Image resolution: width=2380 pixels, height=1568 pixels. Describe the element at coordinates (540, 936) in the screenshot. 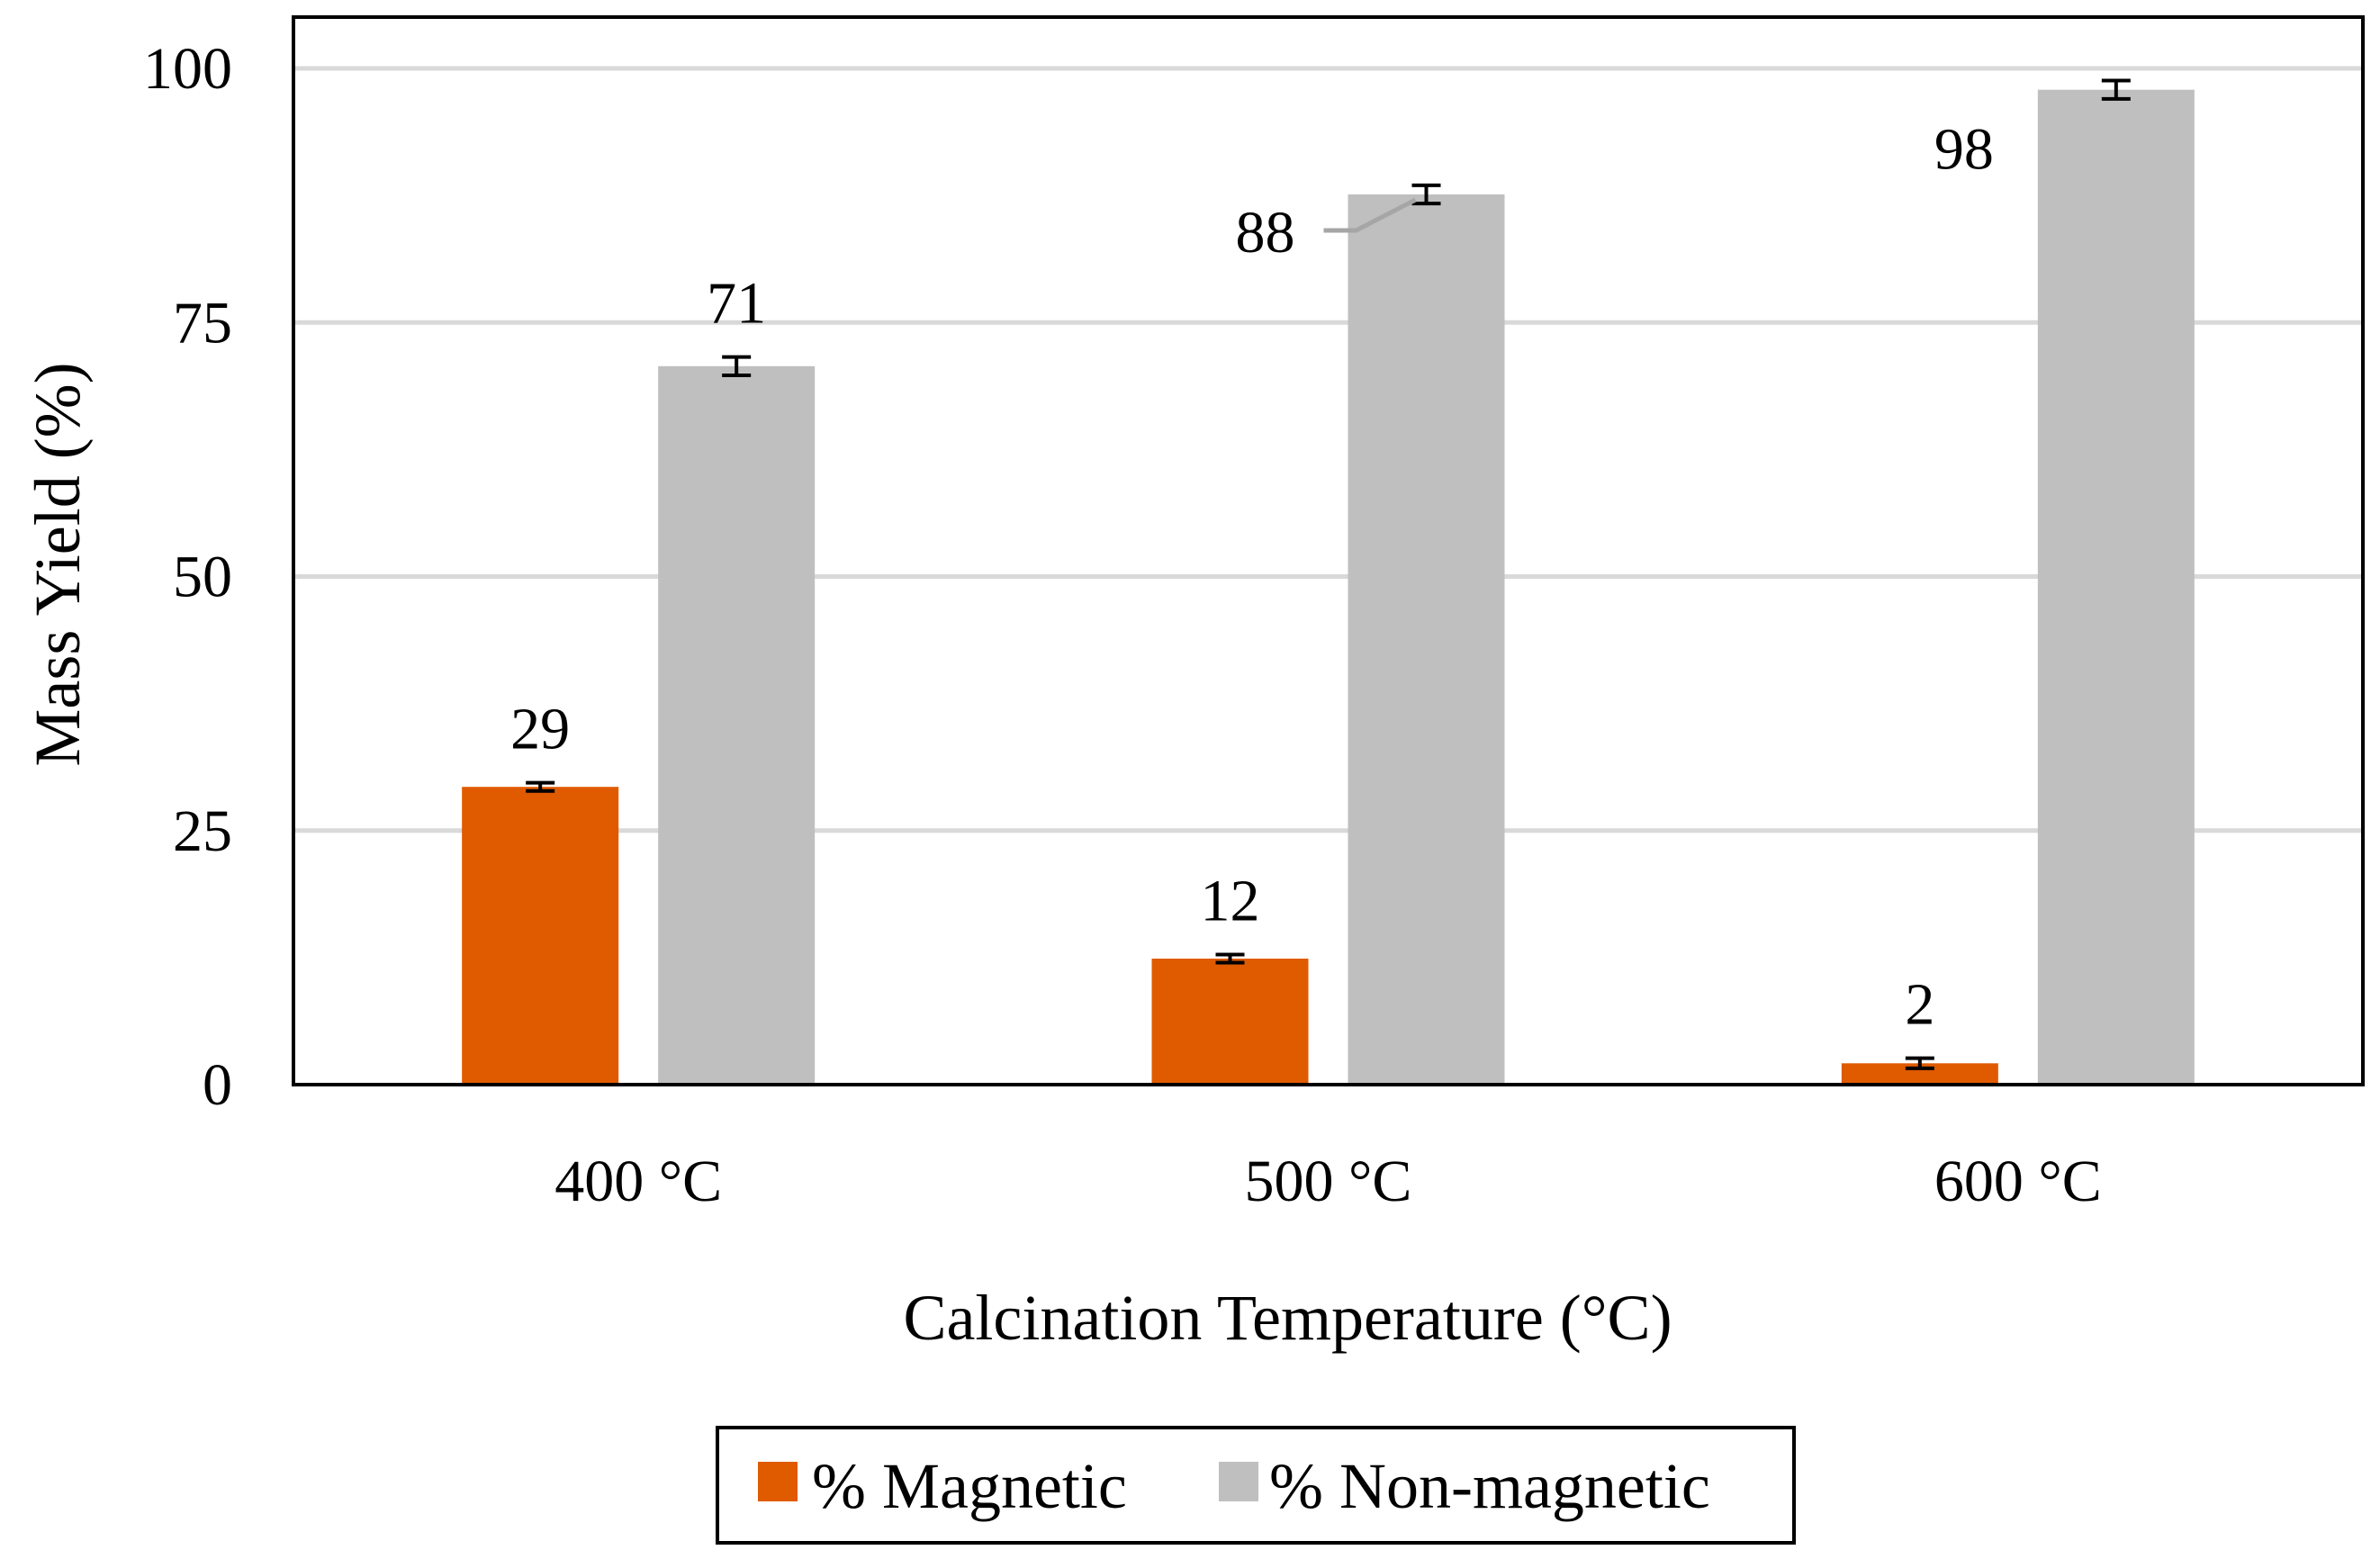

I see `bar-magnetic-400-c` at that location.